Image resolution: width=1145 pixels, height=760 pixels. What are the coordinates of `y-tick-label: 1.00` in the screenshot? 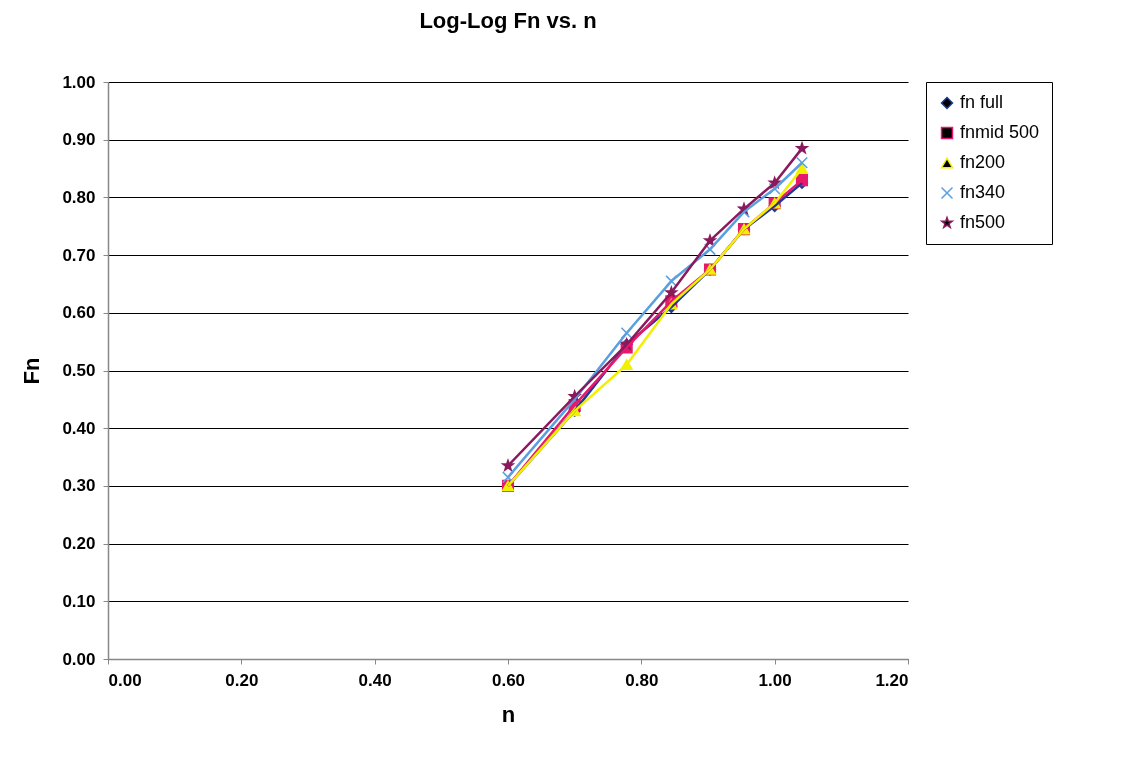 It's located at (79, 82).